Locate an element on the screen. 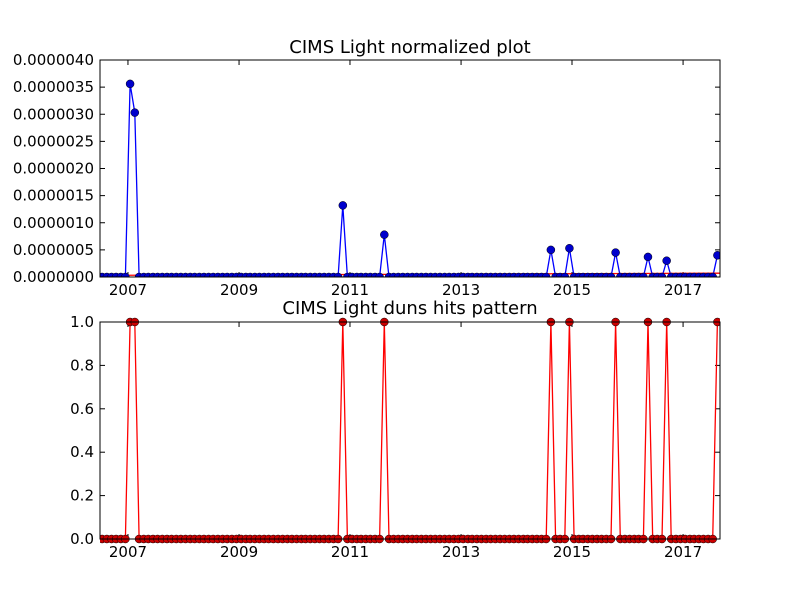 Image resolution: width=800 pixels, height=600 pixels. bottom-y-tick-label: 0.2 is located at coordinates (82, 496).